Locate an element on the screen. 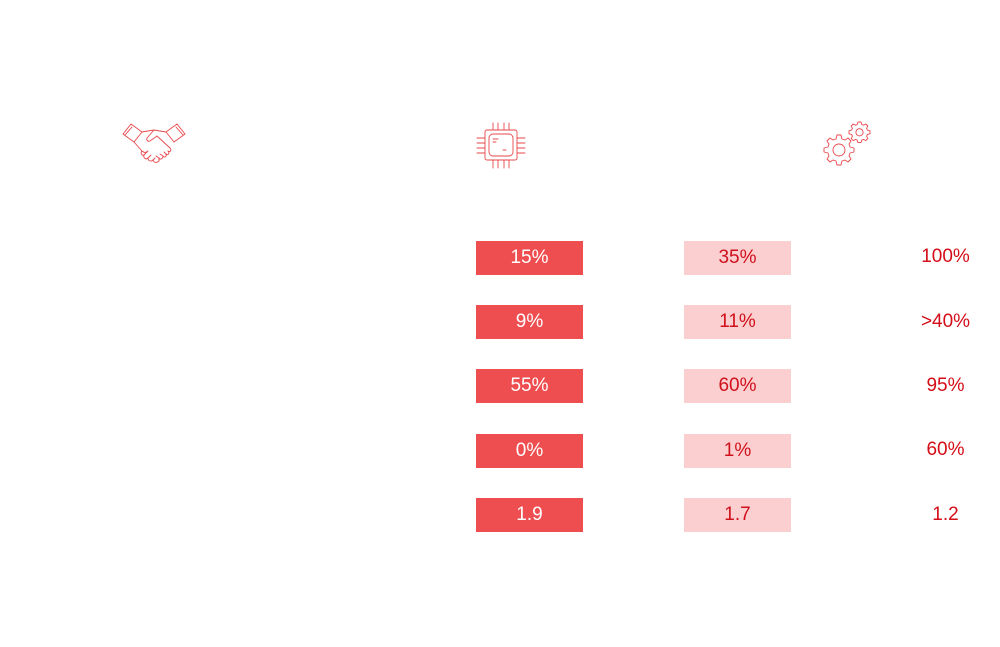 This screenshot has height=647, width=1000. row-4-col-3-value: 60% is located at coordinates (945, 449).